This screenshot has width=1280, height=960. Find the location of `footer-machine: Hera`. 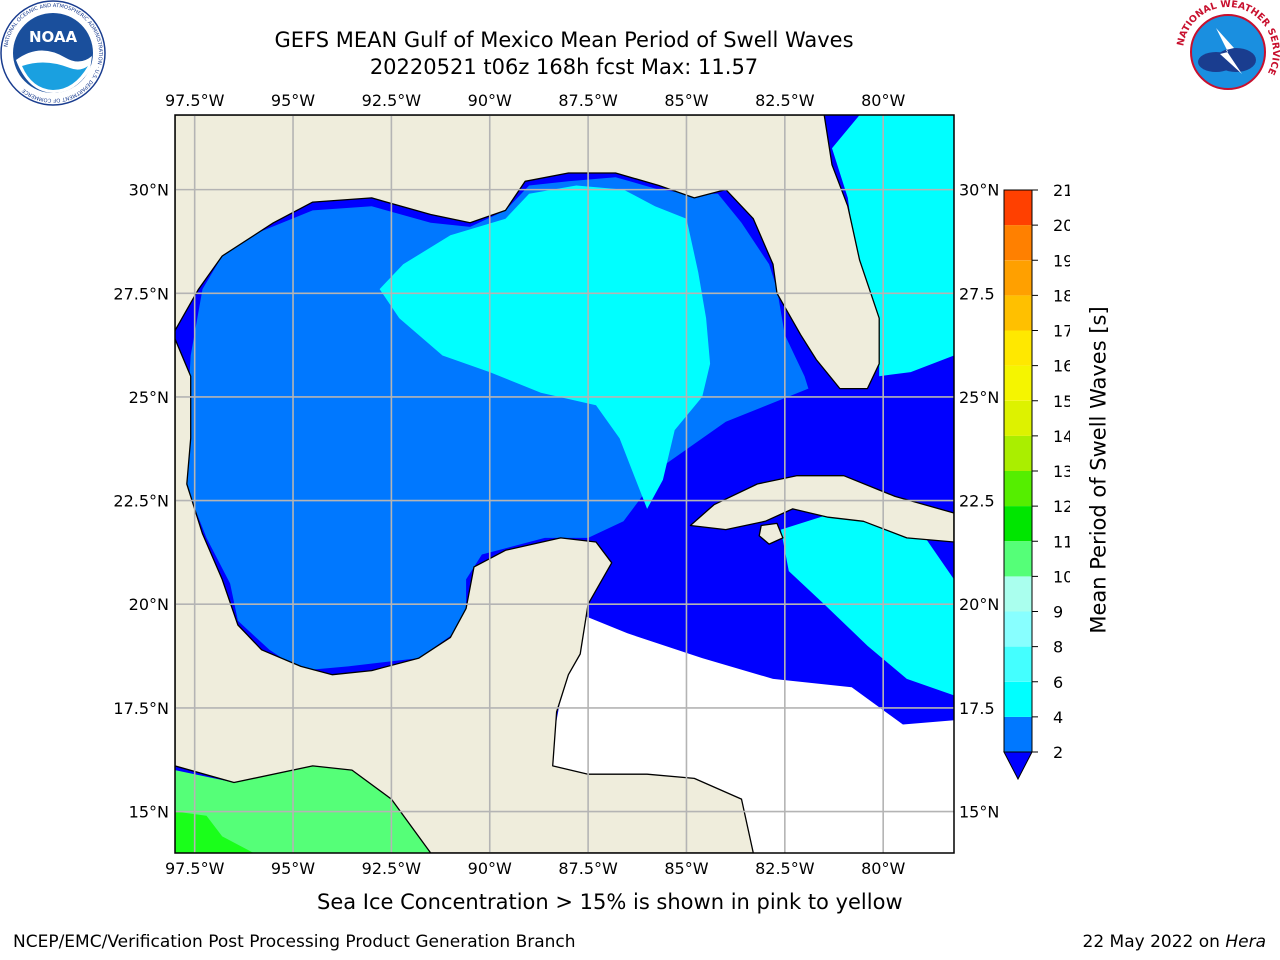

footer-machine: Hera is located at coordinates (1245, 942).